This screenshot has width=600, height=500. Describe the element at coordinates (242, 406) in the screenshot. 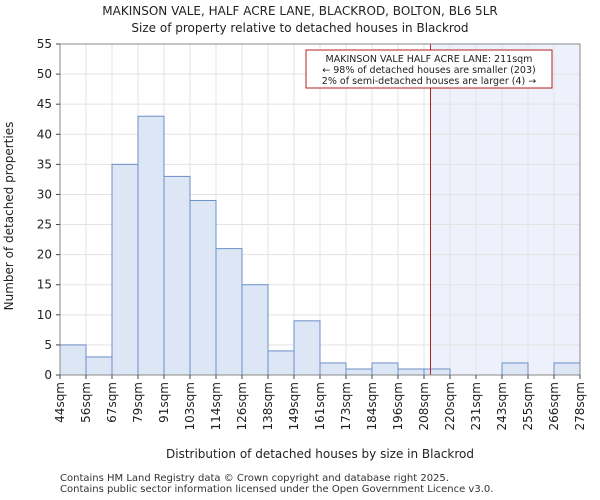

I see `x-tick-label: 126sqm` at that location.